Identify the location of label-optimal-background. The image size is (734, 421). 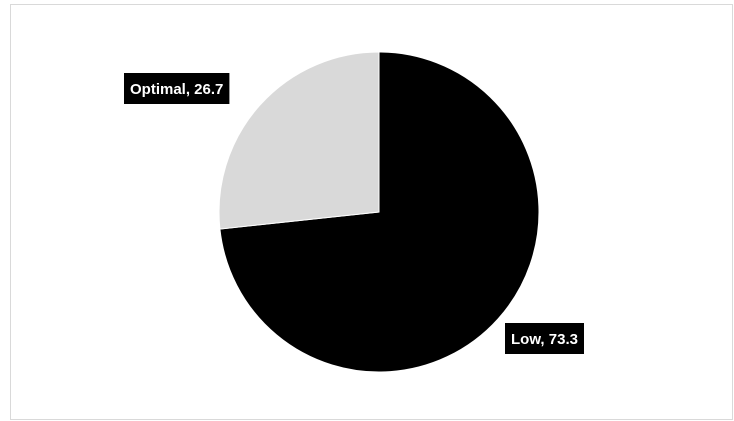
(177, 88).